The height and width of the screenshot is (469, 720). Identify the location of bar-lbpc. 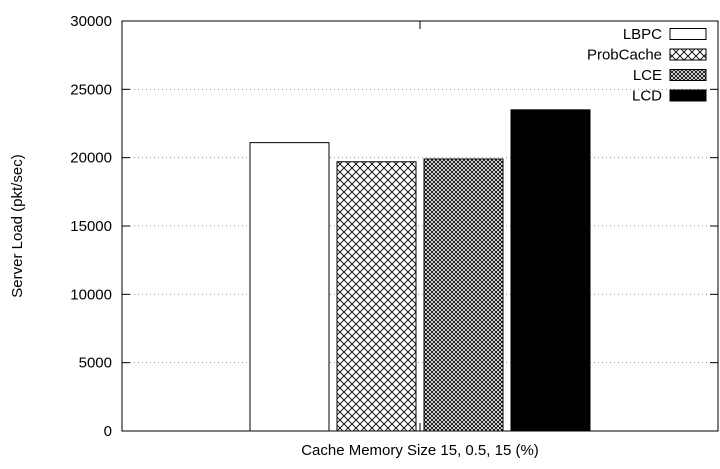
(289, 287).